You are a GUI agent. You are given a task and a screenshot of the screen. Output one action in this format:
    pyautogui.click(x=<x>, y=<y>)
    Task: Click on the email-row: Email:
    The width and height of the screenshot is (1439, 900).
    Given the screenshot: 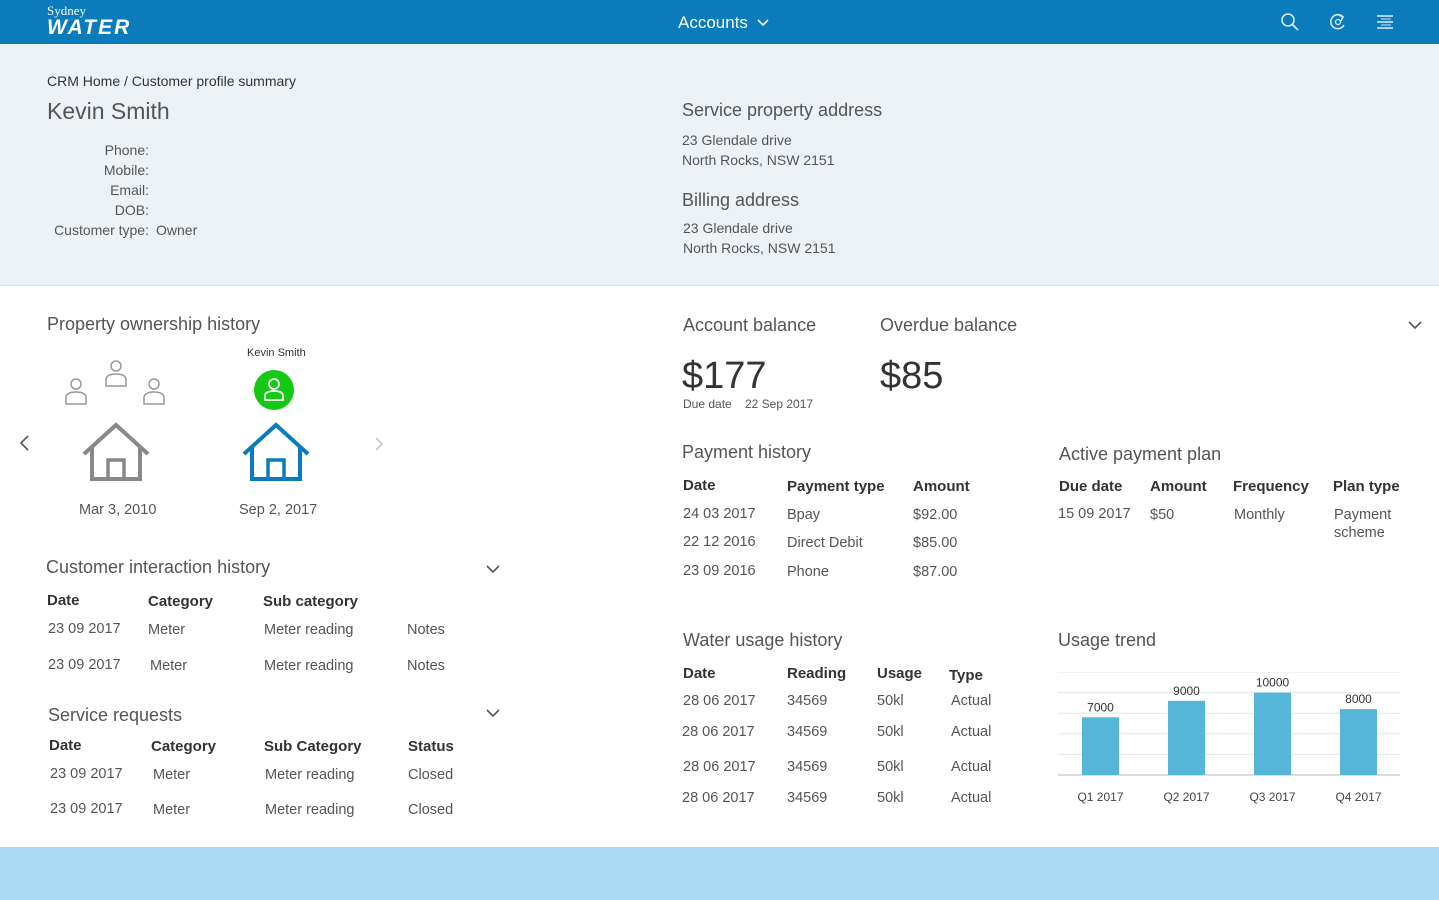 What is the action you would take?
    pyautogui.click(x=123, y=190)
    